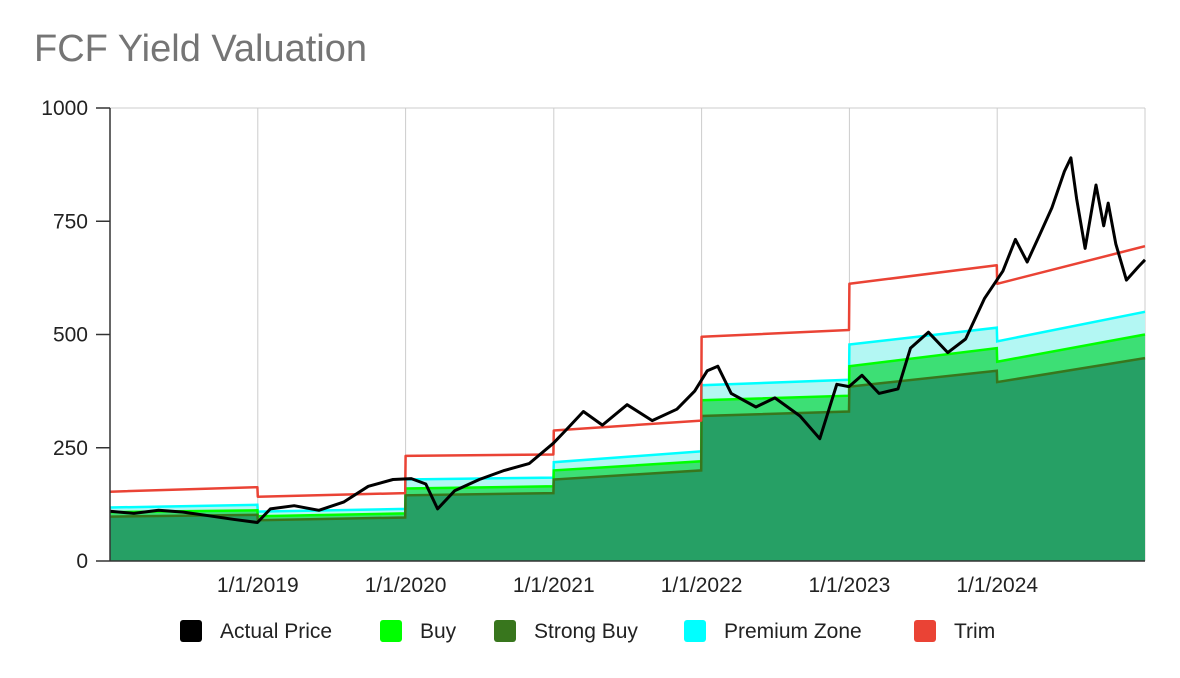 Image resolution: width=1180 pixels, height=678 pixels. I want to click on legend-item: Actual Price, so click(256, 631).